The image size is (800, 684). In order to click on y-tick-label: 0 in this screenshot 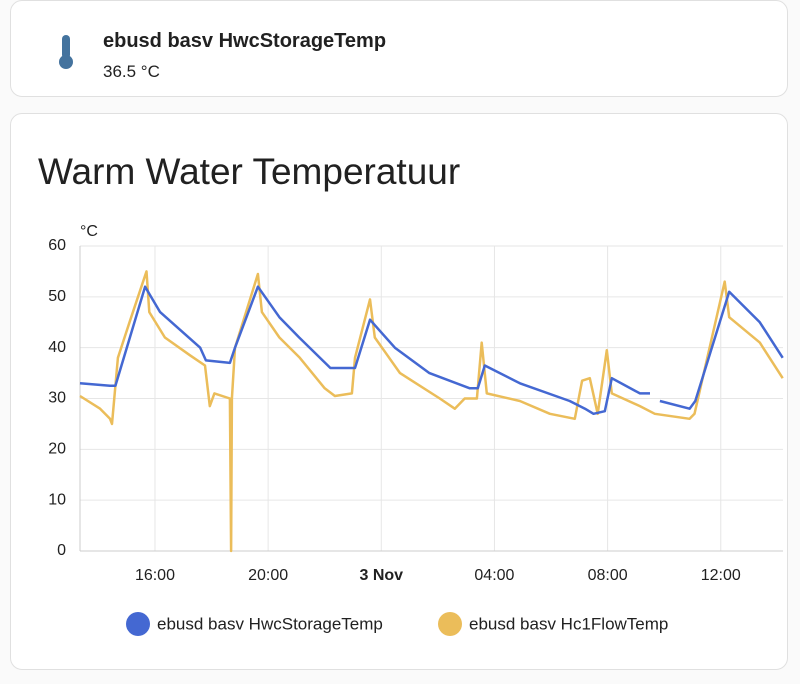, I will do `click(61, 550)`.